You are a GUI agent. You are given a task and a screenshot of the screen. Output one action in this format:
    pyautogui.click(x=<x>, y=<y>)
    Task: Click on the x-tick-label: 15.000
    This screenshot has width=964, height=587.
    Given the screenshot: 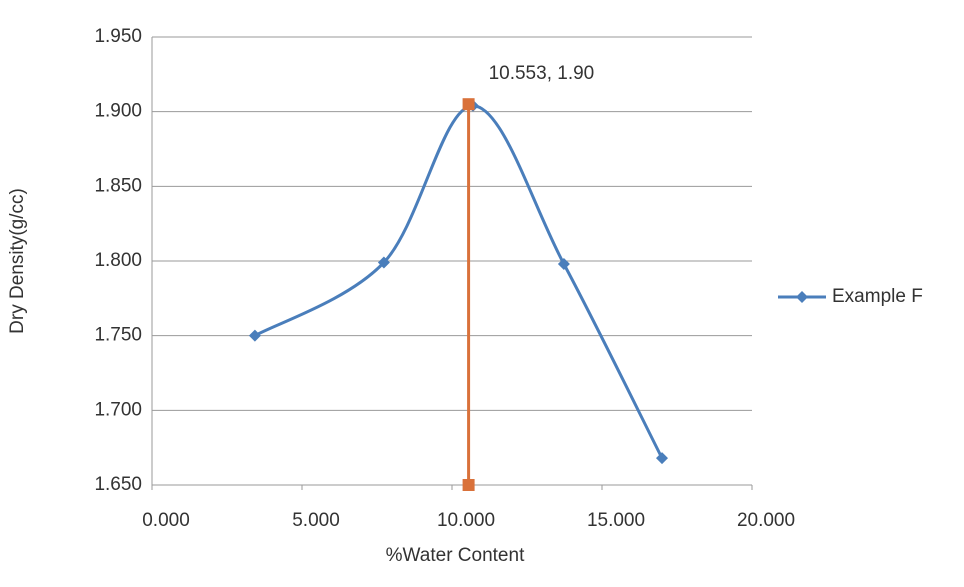 What is the action you would take?
    pyautogui.click(x=616, y=520)
    